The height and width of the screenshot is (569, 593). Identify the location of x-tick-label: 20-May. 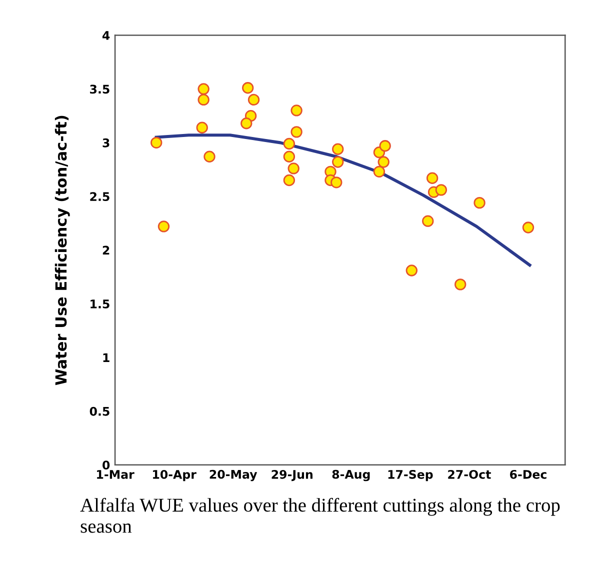
(234, 476).